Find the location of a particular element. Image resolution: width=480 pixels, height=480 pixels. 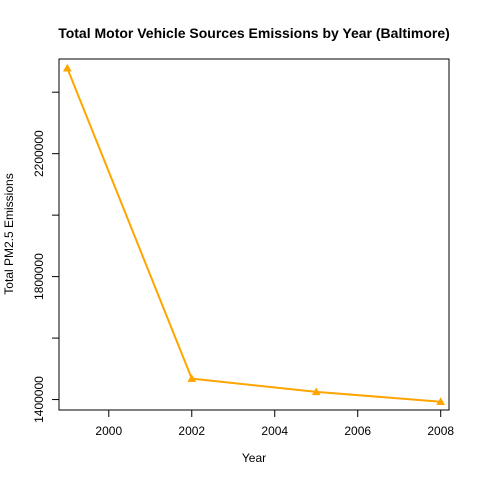

y-axis: 1400000 1800000 2200000 is located at coordinates (45, 257).